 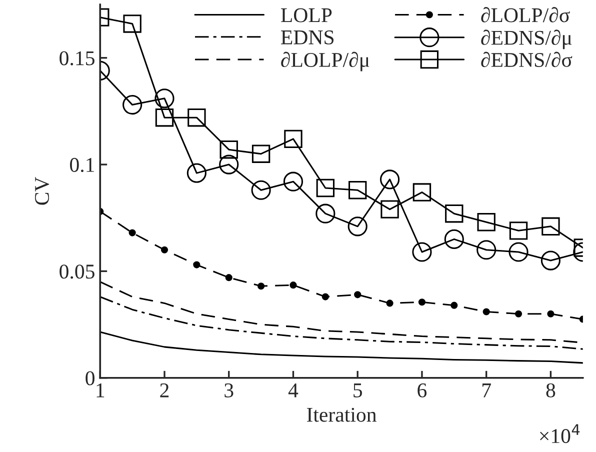 I want to click on y-tick-label: 0.15, so click(x=77, y=58).